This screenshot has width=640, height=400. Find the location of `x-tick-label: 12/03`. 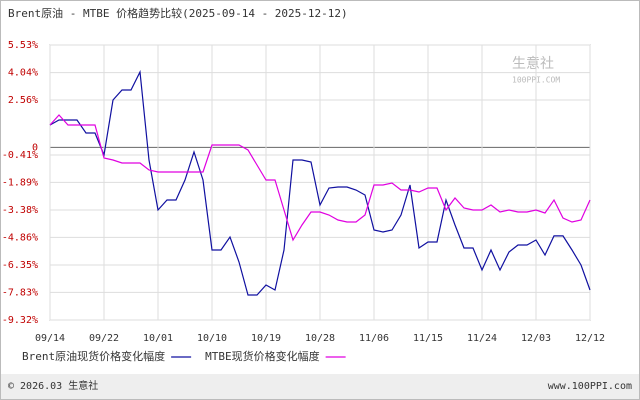

x-tick-label: 12/03 is located at coordinates (536, 338).